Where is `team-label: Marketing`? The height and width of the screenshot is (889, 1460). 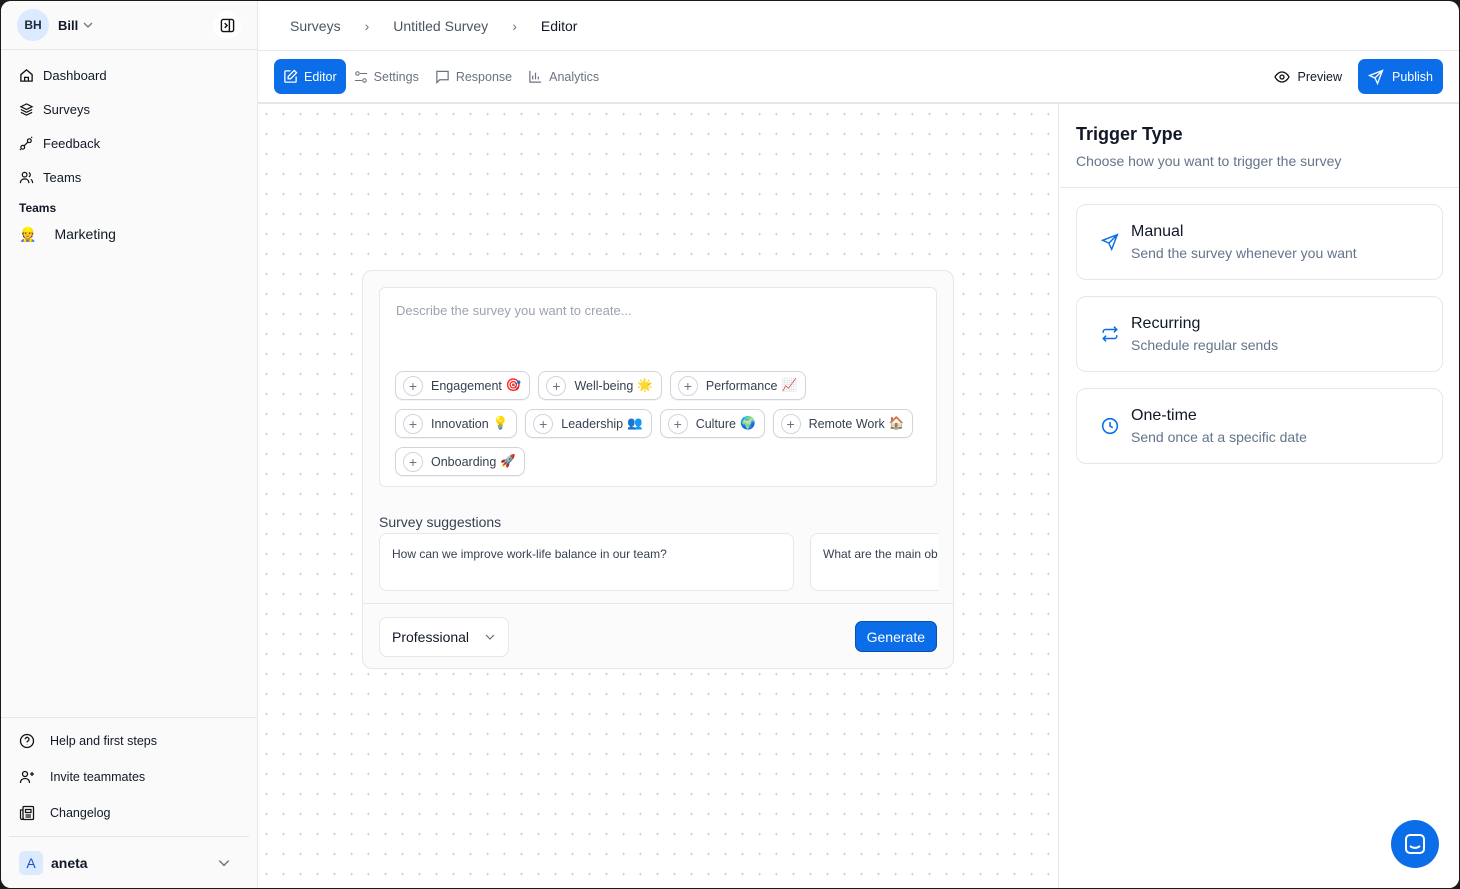
team-label: Marketing is located at coordinates (85, 234).